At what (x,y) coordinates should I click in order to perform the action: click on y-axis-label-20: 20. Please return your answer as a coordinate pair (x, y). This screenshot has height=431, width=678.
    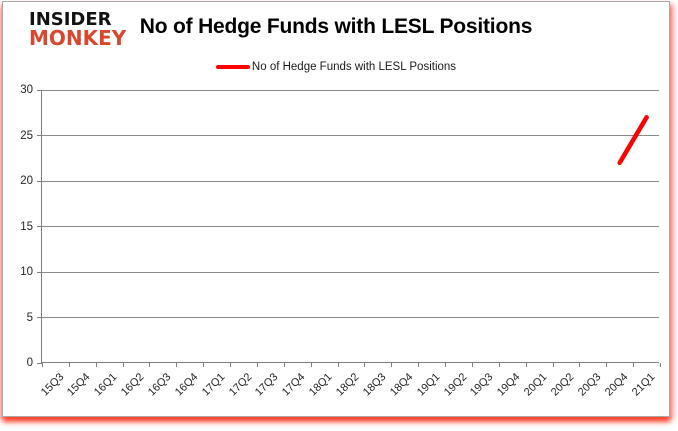
    Looking at the image, I should click on (26, 181).